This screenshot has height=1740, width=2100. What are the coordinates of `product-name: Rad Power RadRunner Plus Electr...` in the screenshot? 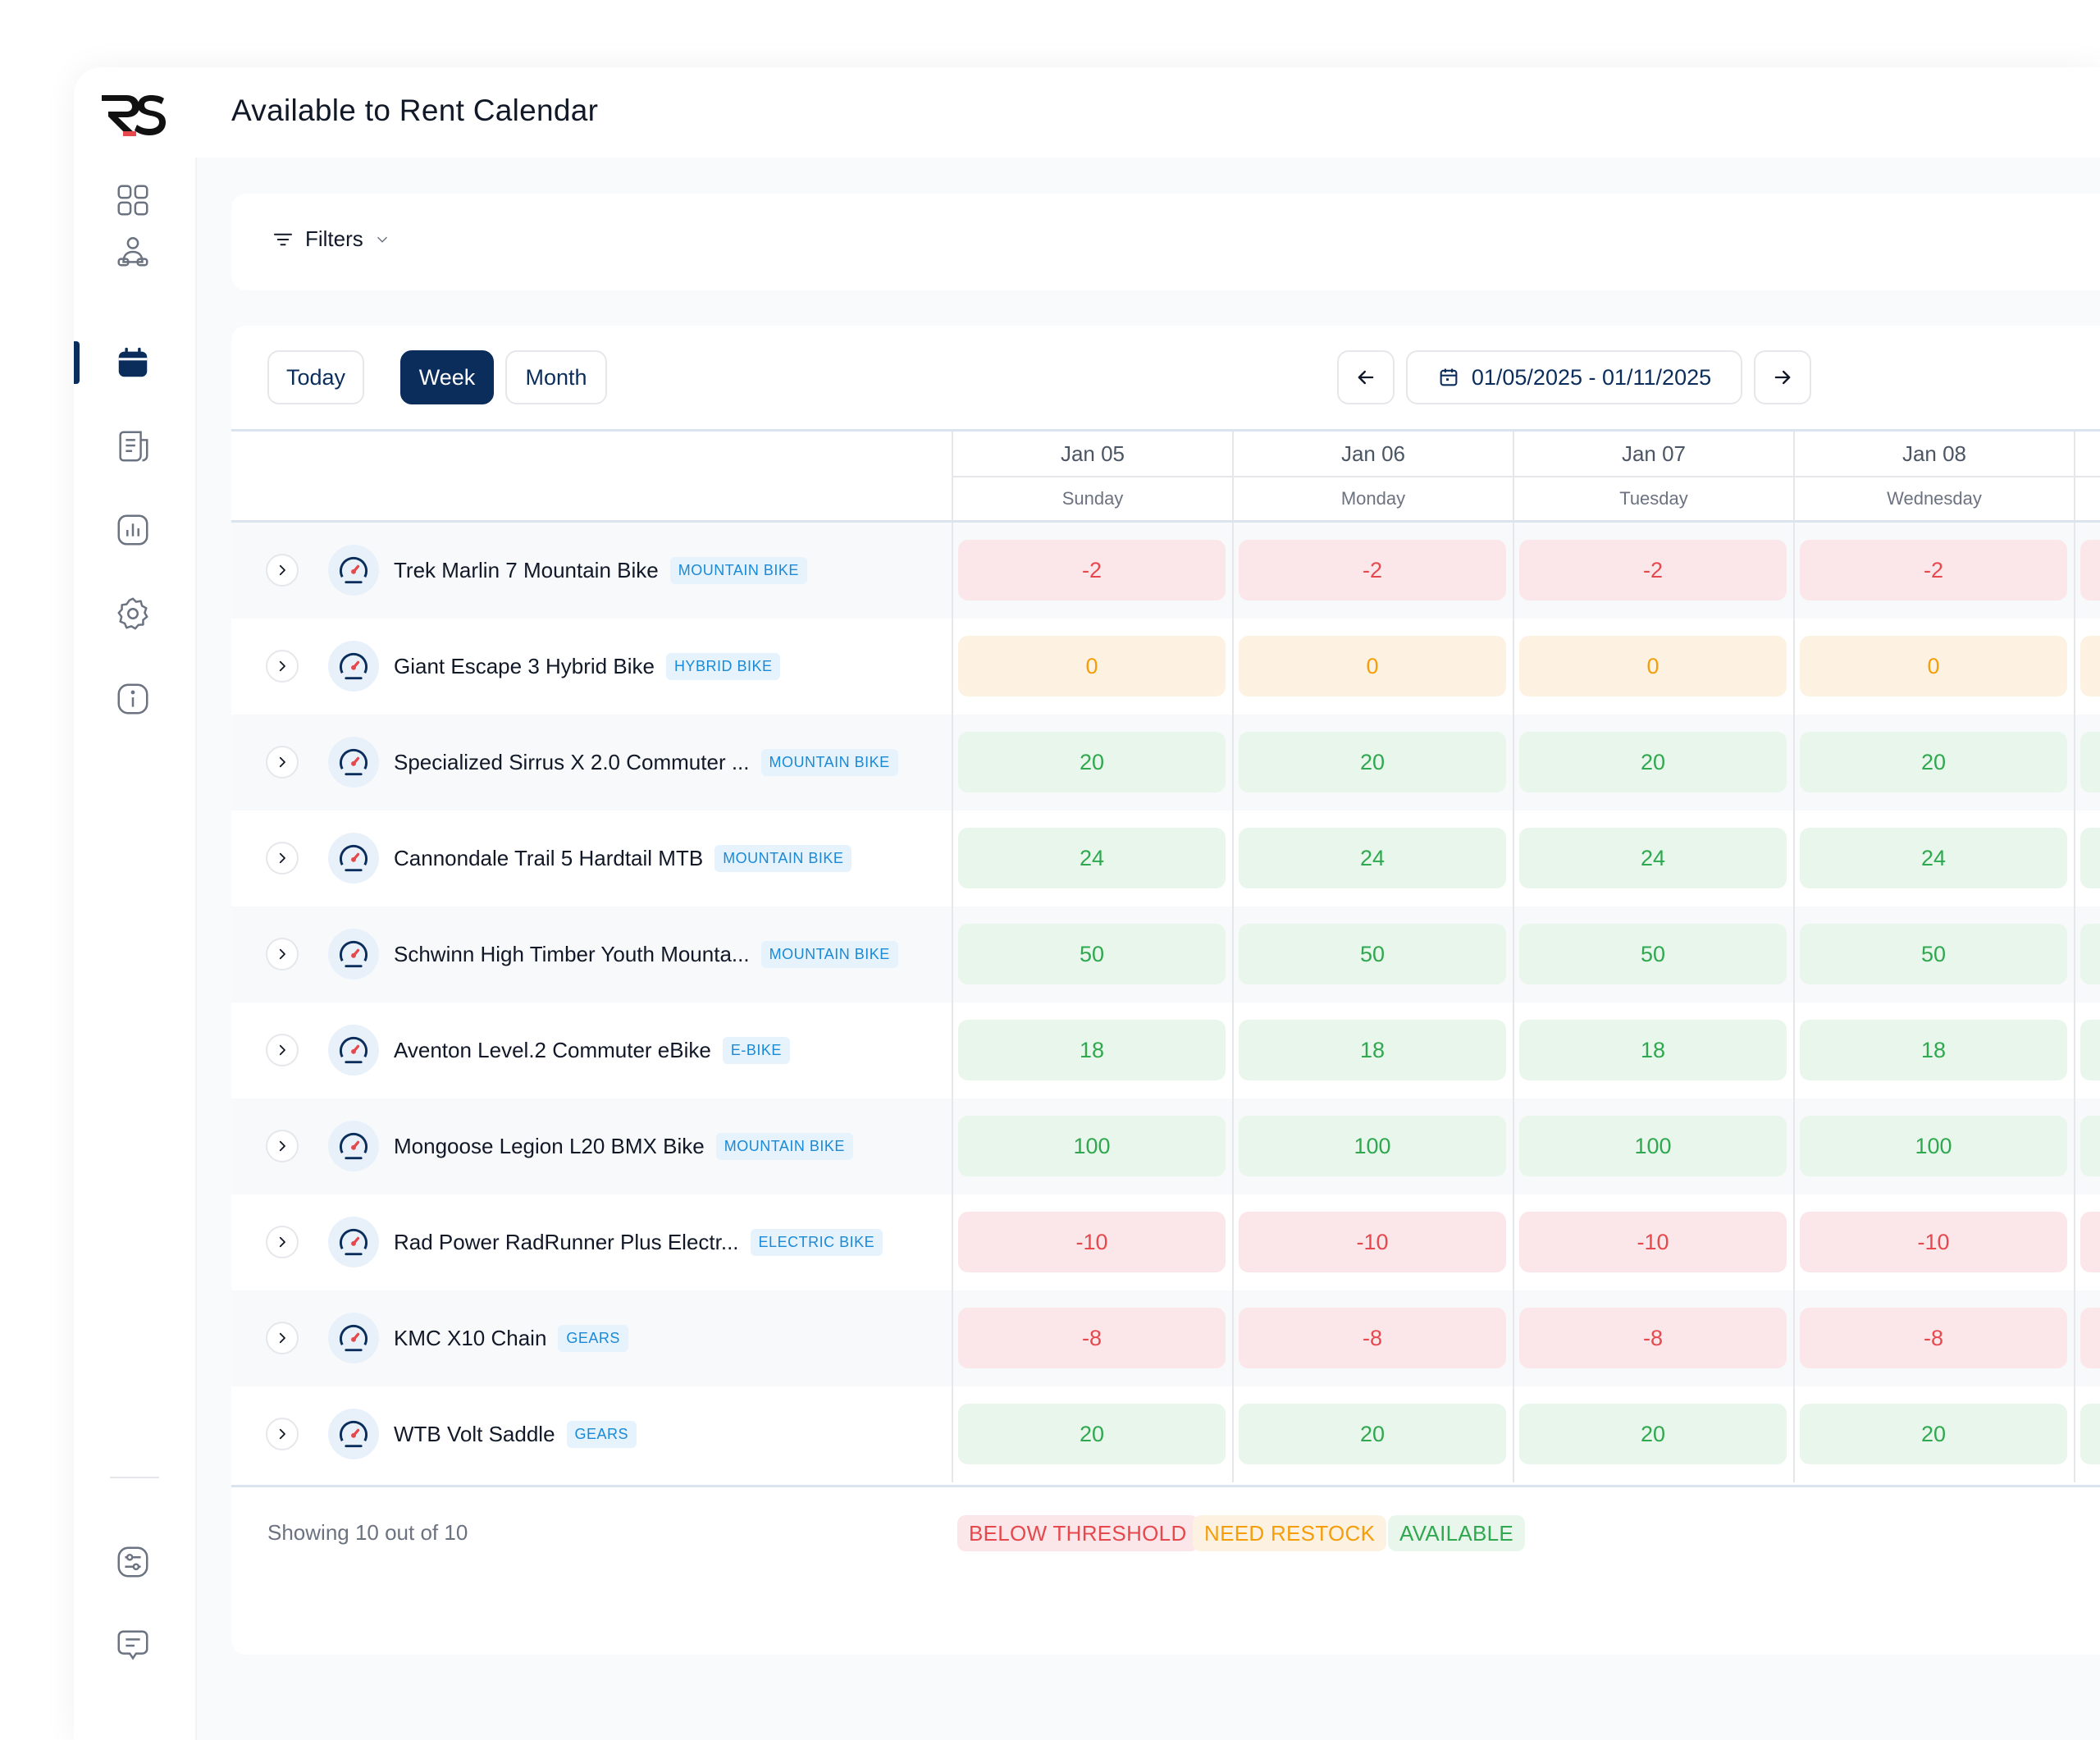 It's located at (566, 1242).